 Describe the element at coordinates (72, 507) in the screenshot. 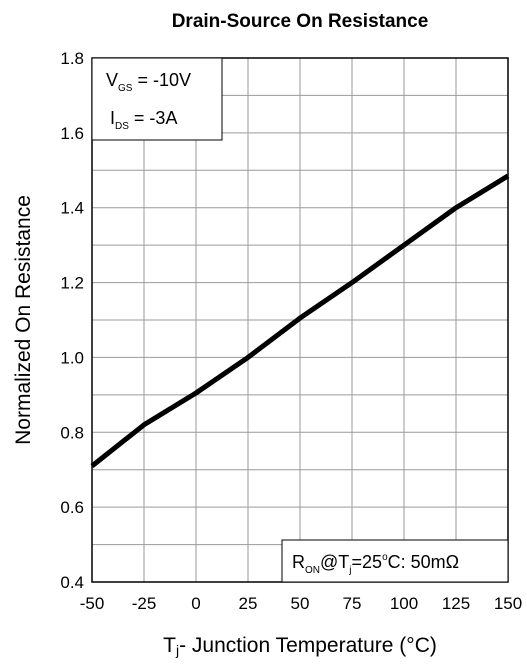

I see `y-tick-label: 0.6` at that location.